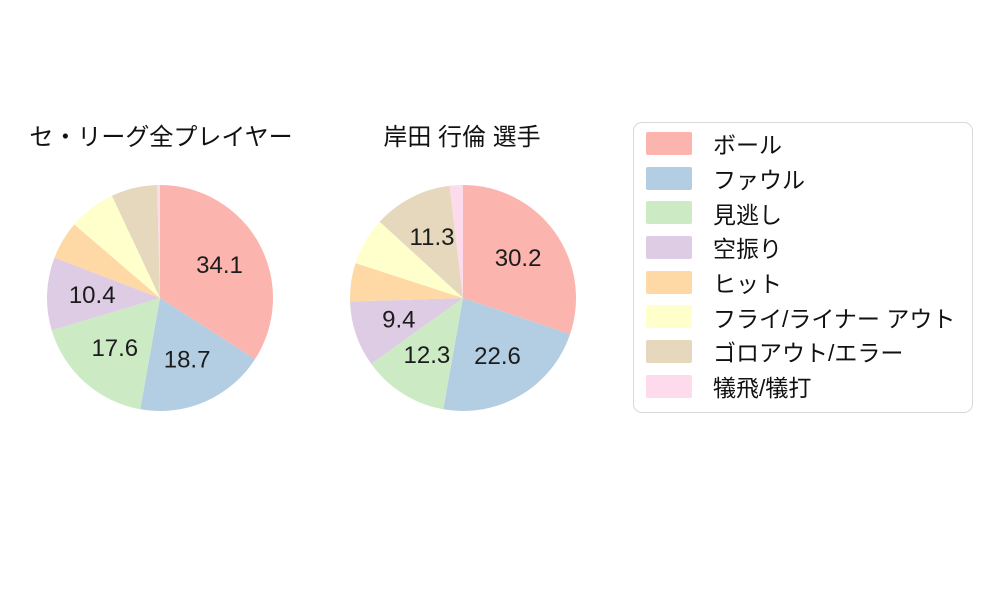 The height and width of the screenshot is (600, 1000). Describe the element at coordinates (747, 284) in the screenshot. I see `legend-label: ヒット` at that location.